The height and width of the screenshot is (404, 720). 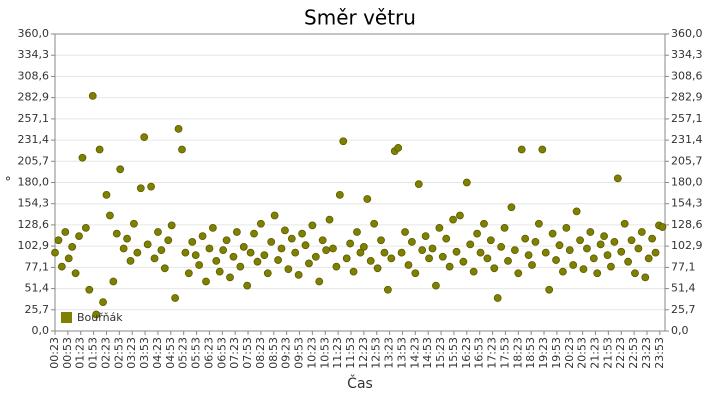 What do you see at coordinates (34, 160) in the screenshot?
I see `y-tick-label: 205,7` at bounding box center [34, 160].